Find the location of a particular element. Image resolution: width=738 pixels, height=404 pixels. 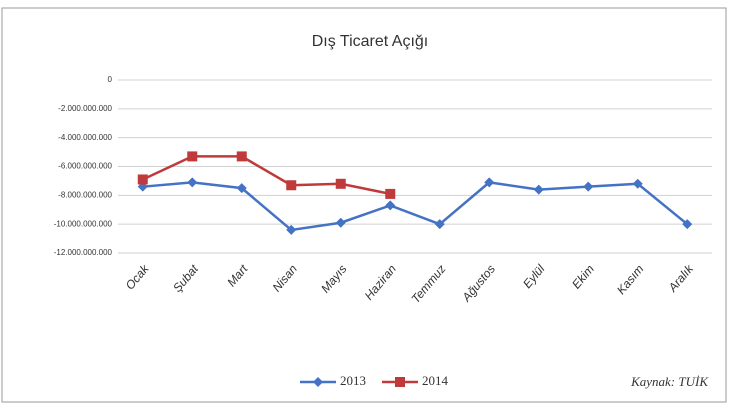

y-tick-label: -4.000.000.000 is located at coordinates (85, 137).